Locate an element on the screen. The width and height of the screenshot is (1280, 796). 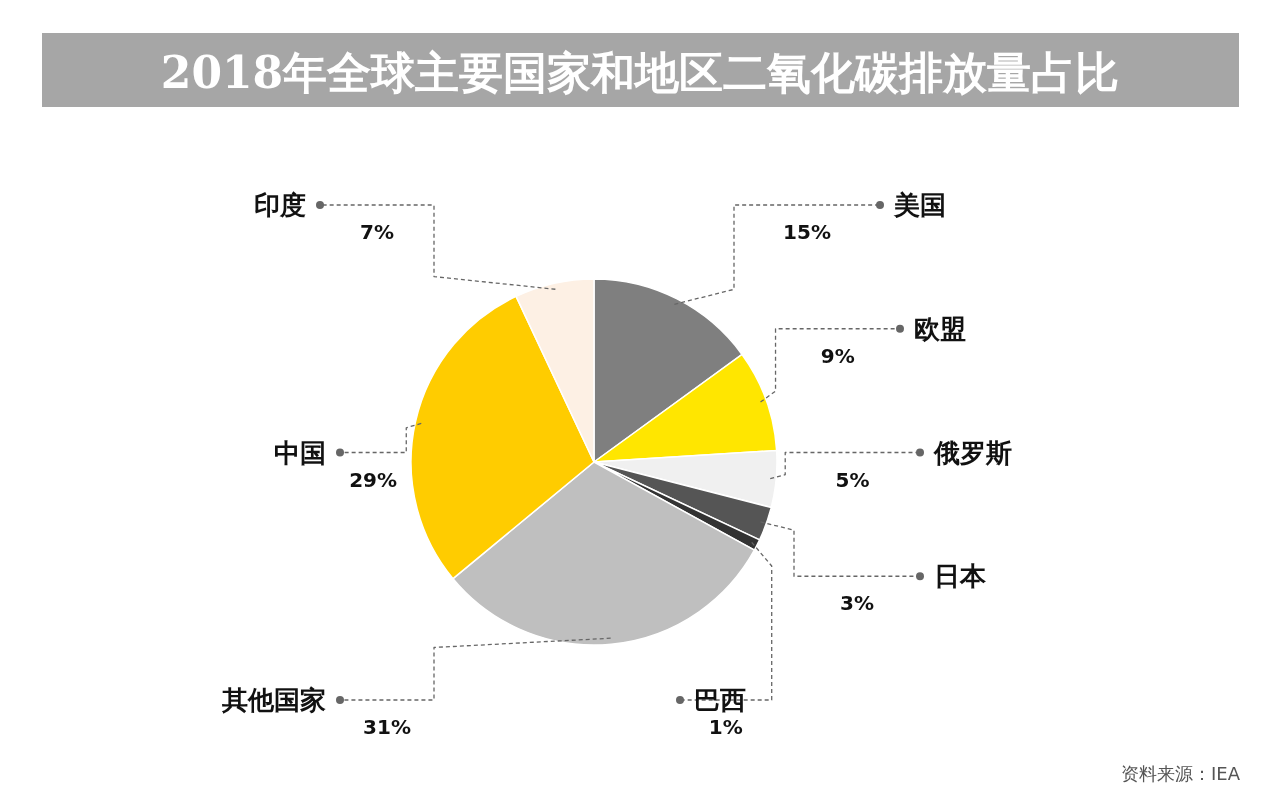
slice-label: 巴西 is located at coordinates (720, 700).